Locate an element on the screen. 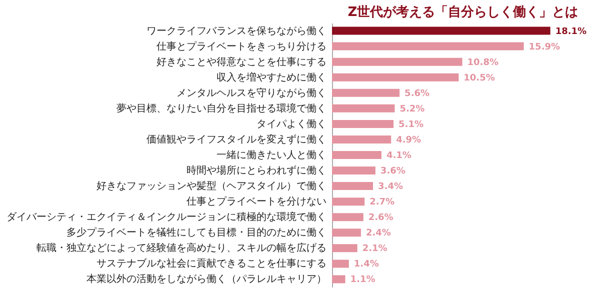  data-label: 5.6% is located at coordinates (417, 93).